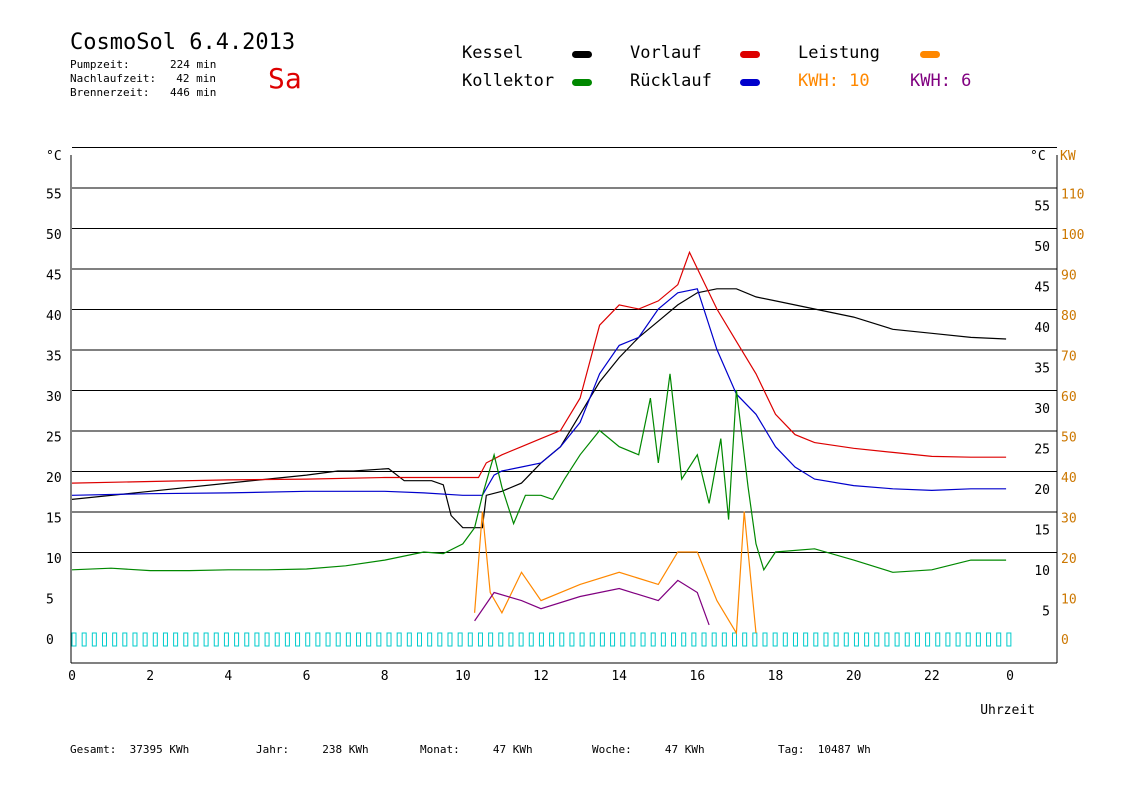 This screenshot has width=1148, height=812. I want to click on y-tick-label-right: 15, so click(1042, 531).